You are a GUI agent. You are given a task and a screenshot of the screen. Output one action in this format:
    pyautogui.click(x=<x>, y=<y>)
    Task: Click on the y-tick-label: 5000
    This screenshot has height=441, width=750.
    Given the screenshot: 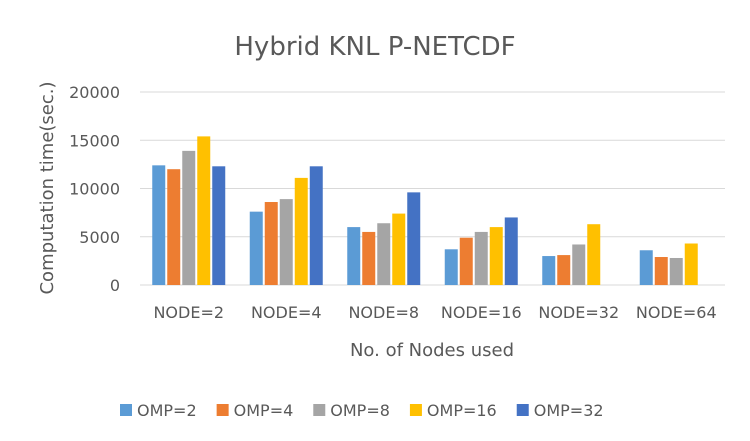 What is the action you would take?
    pyautogui.click(x=99, y=237)
    